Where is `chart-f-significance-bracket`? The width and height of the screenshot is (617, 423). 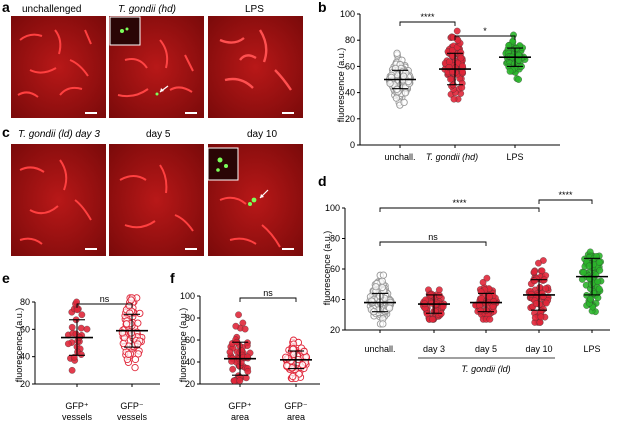 chart-f-significance-bracket is located at coordinates (268, 299).